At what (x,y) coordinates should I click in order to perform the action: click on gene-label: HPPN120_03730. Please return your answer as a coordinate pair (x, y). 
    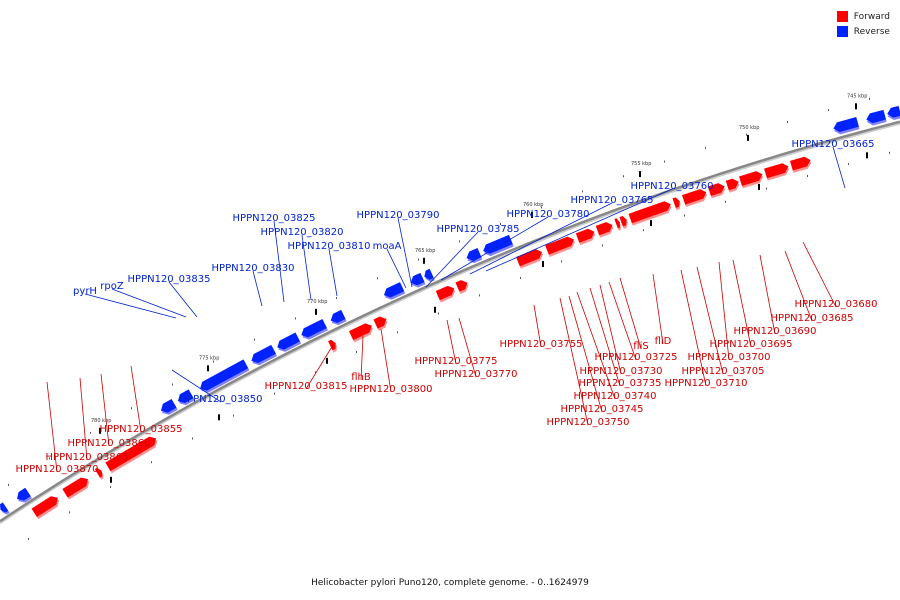
    Looking at the image, I should click on (621, 371).